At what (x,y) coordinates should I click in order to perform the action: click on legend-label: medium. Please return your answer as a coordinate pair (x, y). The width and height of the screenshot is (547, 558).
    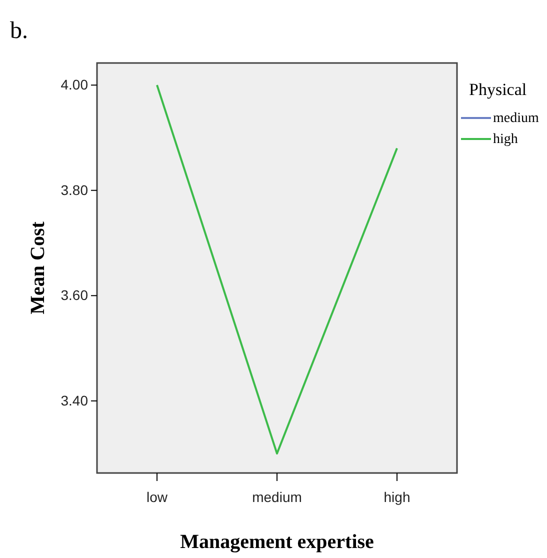
    Looking at the image, I should click on (516, 118).